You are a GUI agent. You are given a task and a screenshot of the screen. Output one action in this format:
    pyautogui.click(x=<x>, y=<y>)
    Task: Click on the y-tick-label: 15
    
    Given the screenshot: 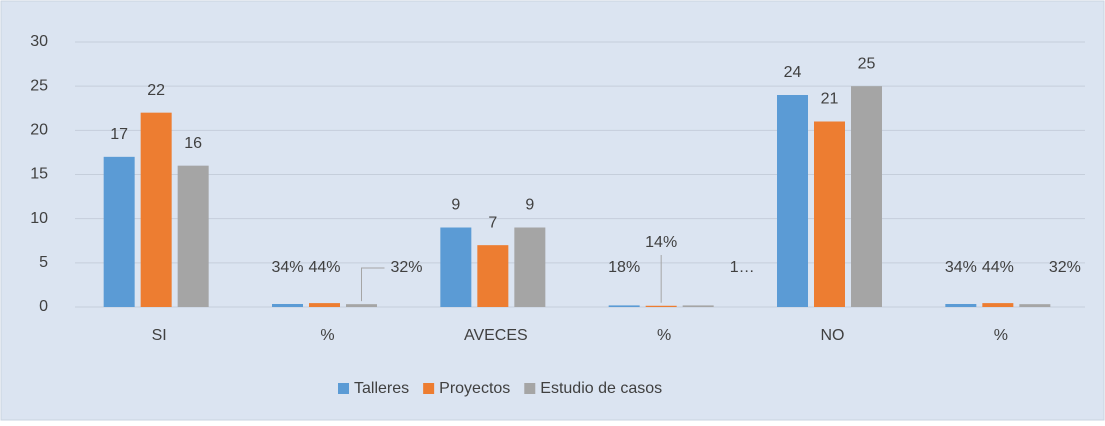 What is the action you would take?
    pyautogui.click(x=39, y=174)
    